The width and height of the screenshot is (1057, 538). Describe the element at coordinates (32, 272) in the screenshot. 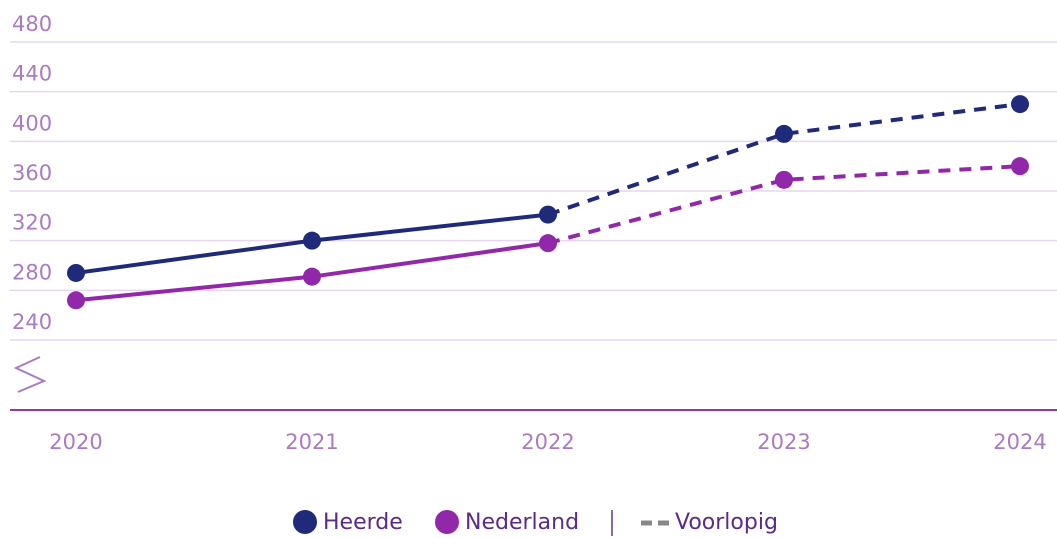

I see `y-tick-label: 280` at that location.